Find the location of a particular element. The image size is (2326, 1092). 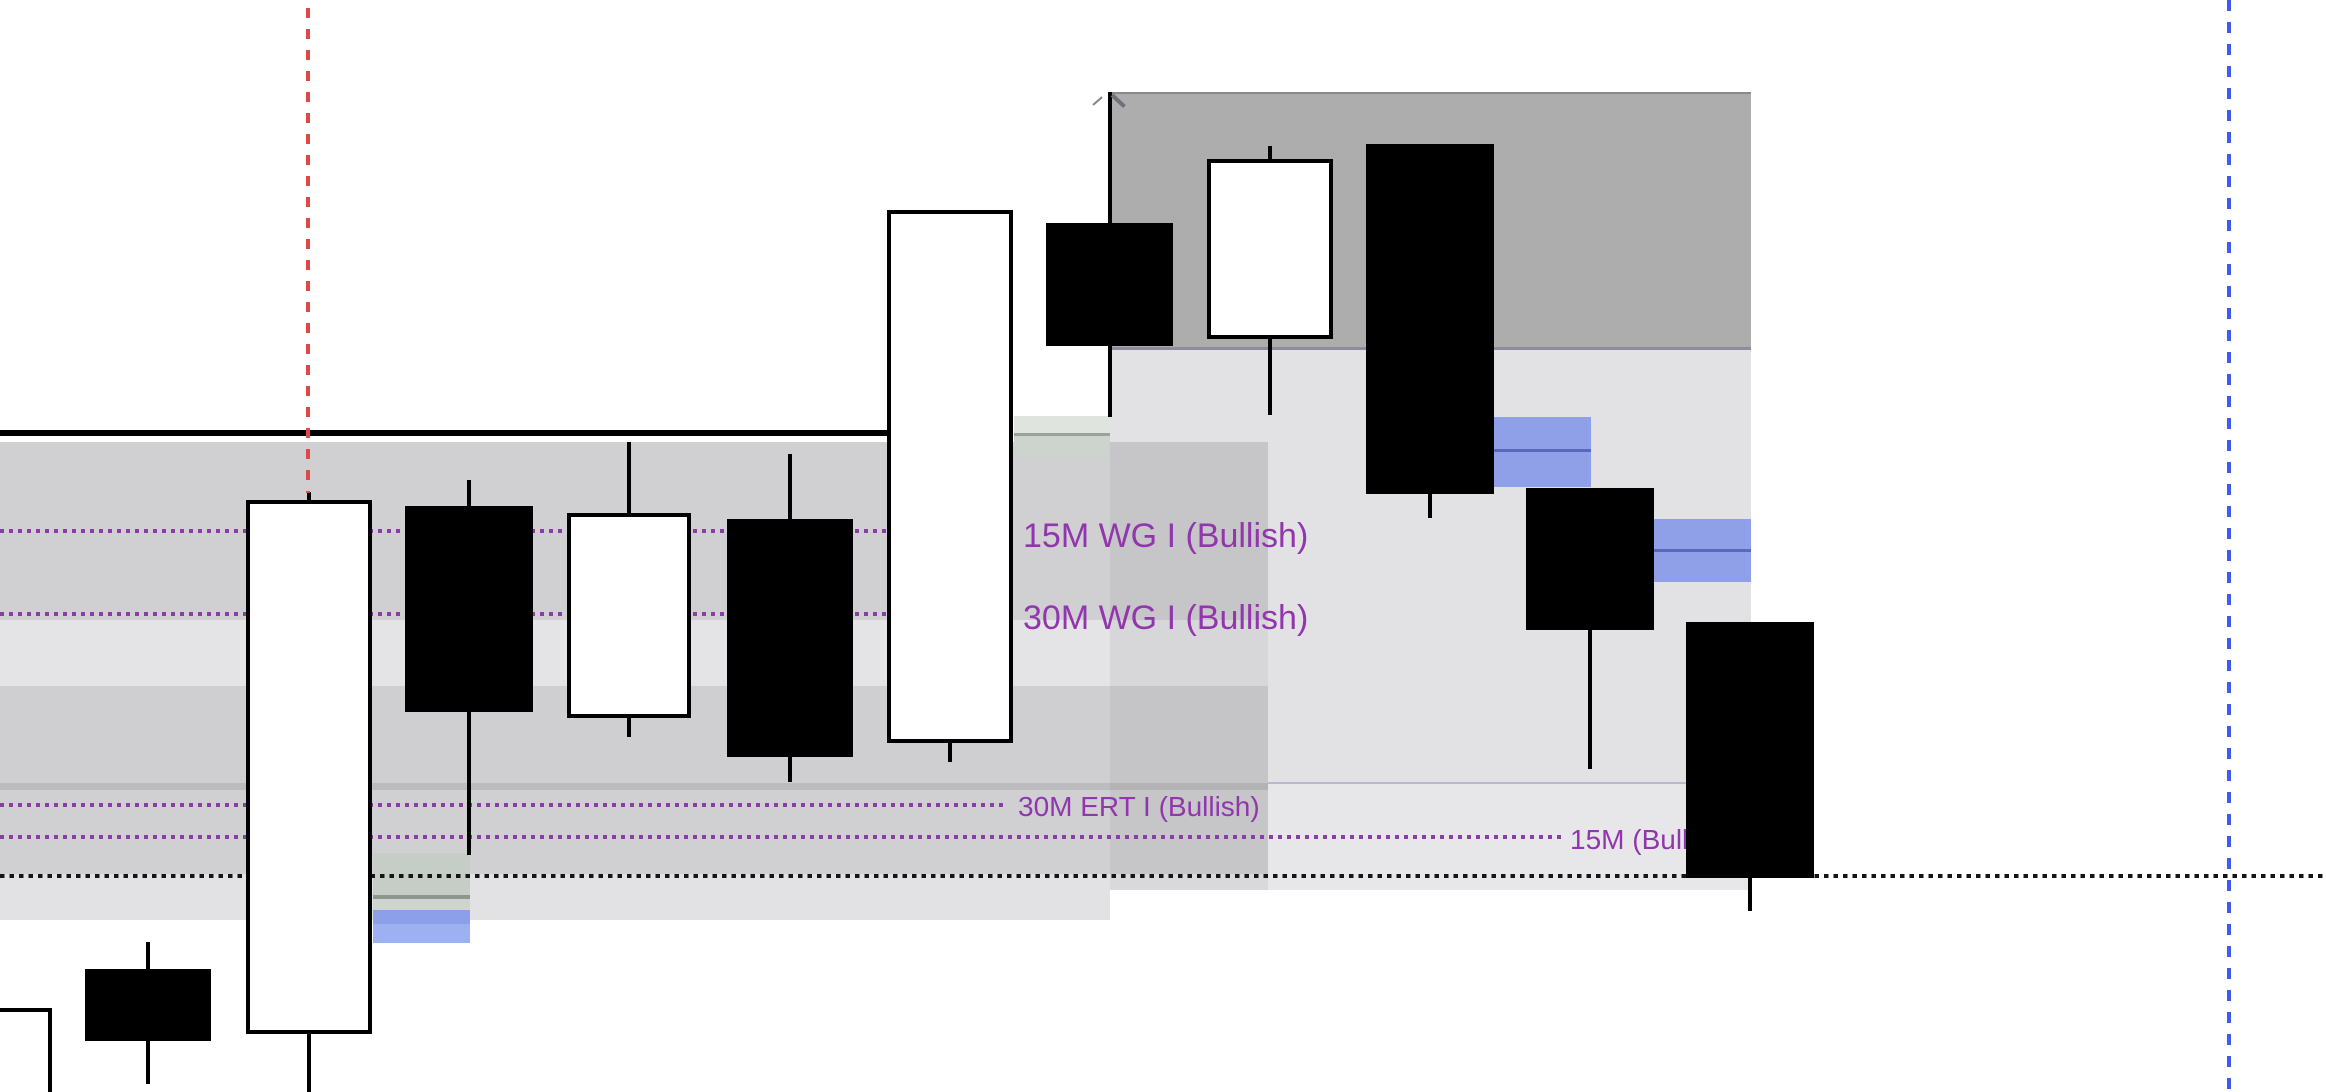

blue-band-1-line is located at coordinates (1542, 450).